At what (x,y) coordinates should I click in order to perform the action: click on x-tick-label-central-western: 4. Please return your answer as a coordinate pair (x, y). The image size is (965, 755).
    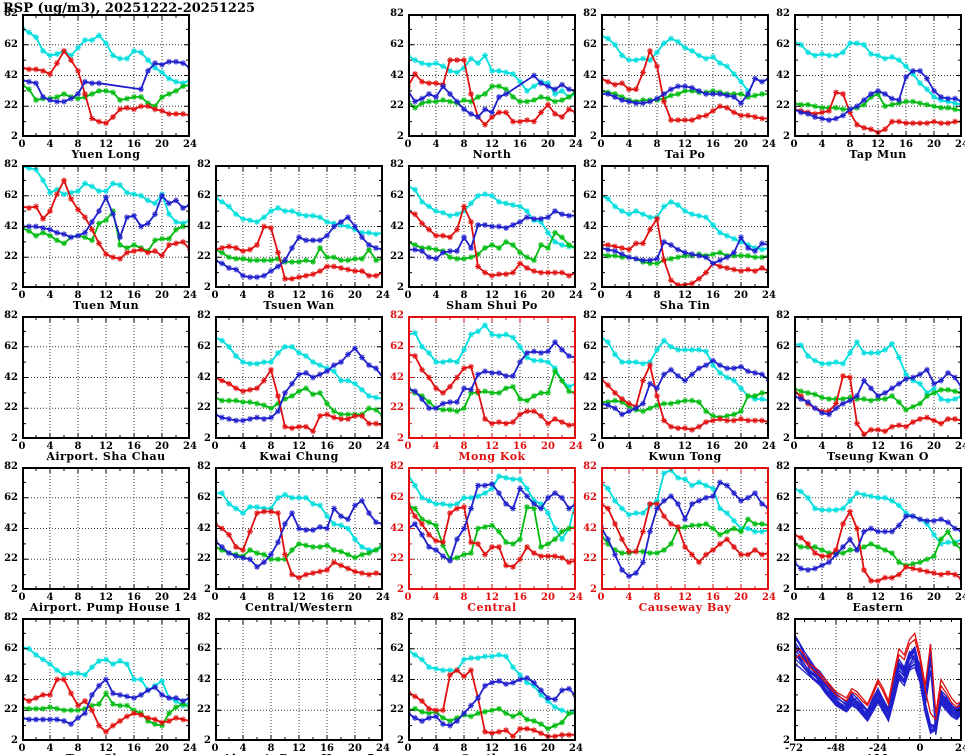
    Looking at the image, I should click on (243, 597).